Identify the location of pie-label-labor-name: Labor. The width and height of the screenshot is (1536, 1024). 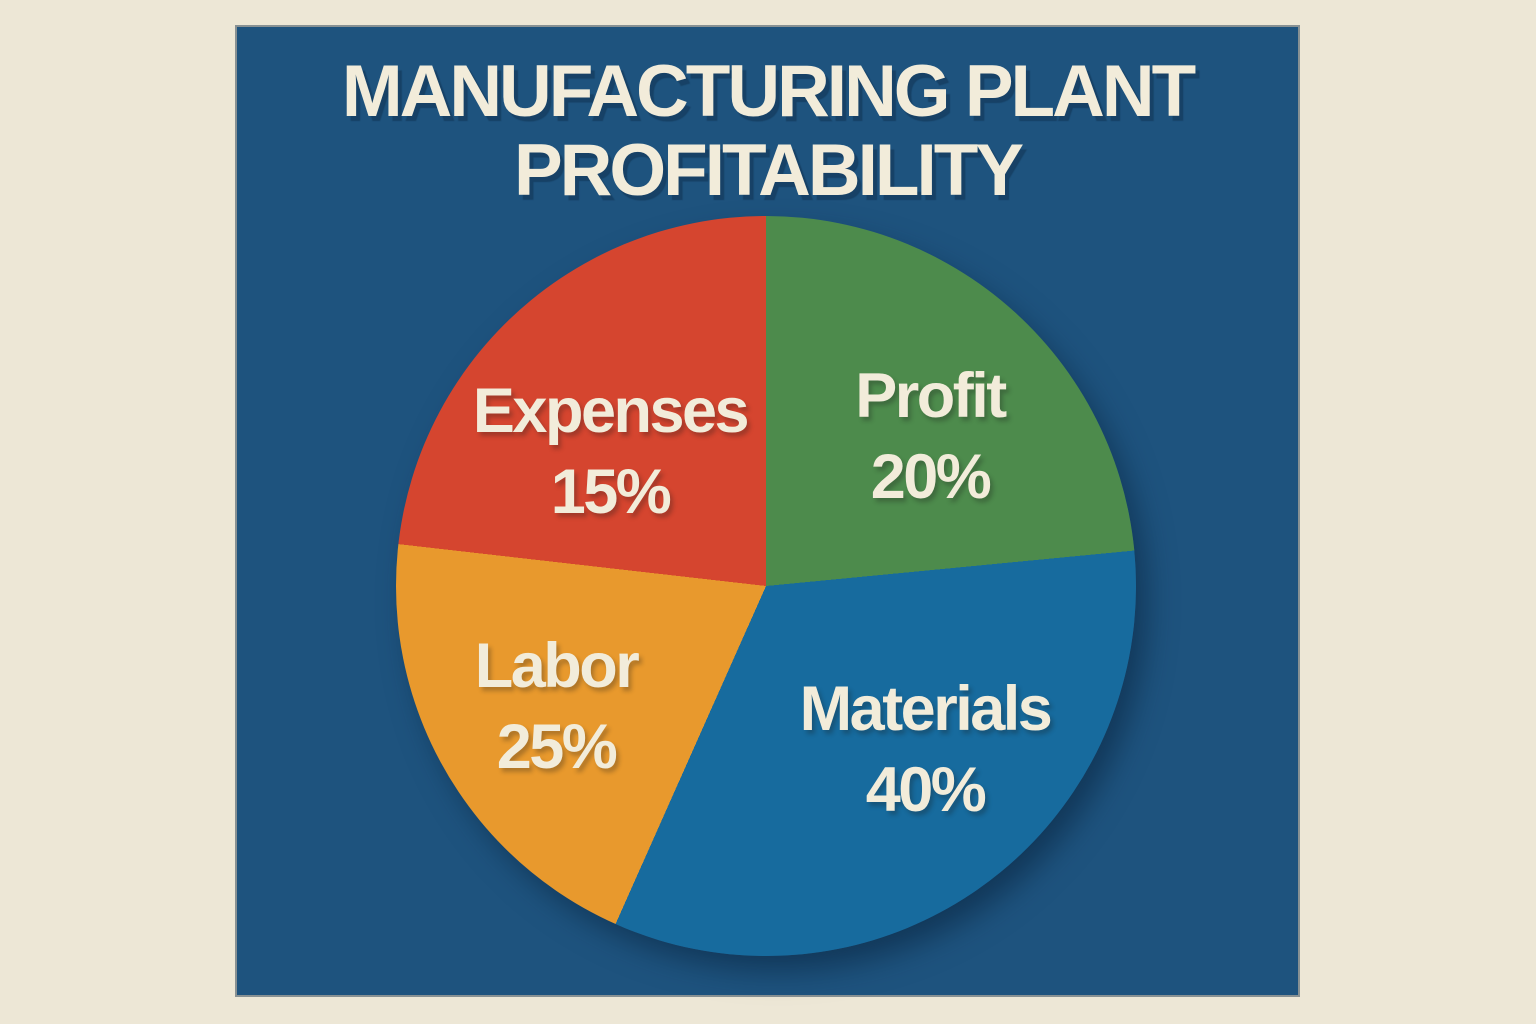
(557, 666).